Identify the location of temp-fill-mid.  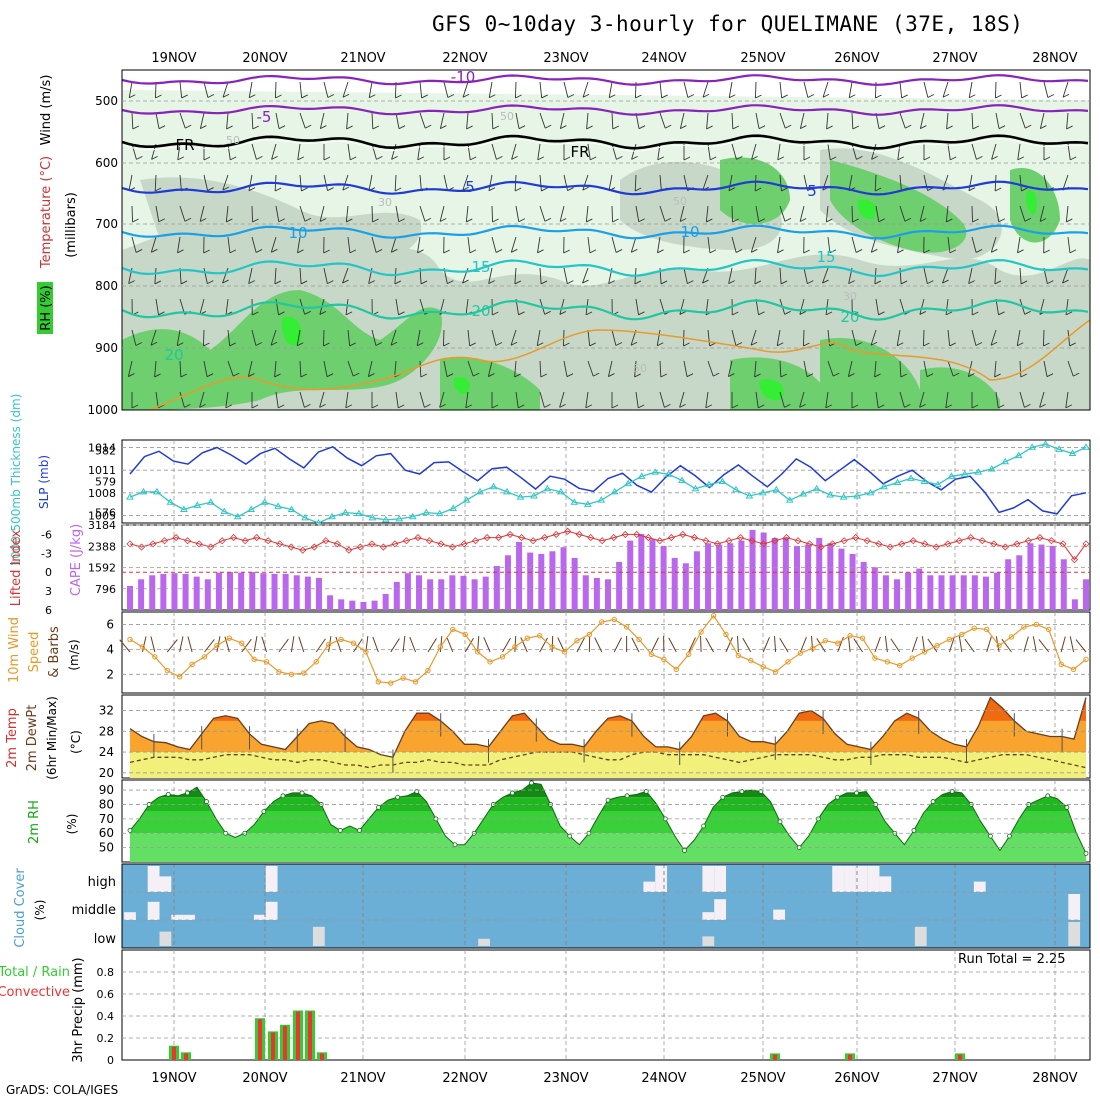
(608, 736).